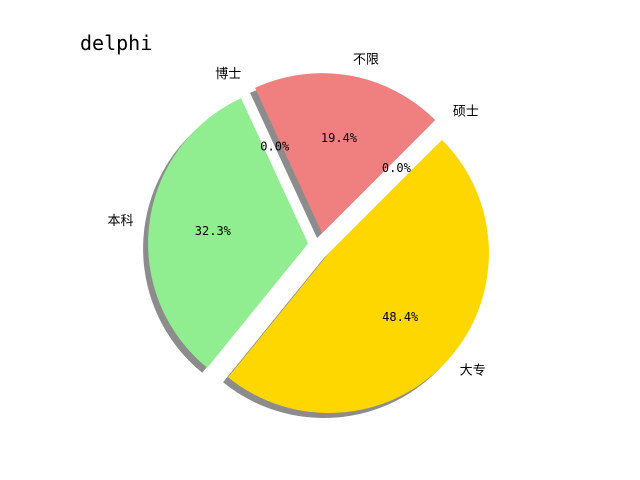 The width and height of the screenshot is (640, 480). Describe the element at coordinates (339, 138) in the screenshot. I see `slice-percent-不限: 19.4%` at that location.